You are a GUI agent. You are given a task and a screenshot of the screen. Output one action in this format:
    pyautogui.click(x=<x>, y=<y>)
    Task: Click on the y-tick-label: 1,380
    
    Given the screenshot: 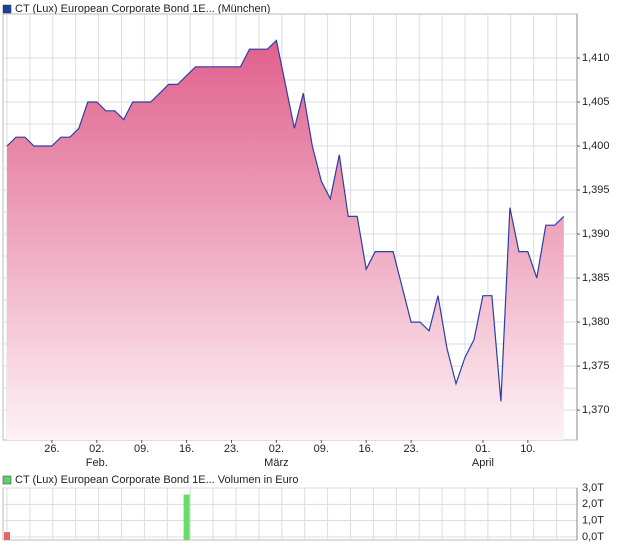 What is the action you would take?
    pyautogui.click(x=596, y=322)
    